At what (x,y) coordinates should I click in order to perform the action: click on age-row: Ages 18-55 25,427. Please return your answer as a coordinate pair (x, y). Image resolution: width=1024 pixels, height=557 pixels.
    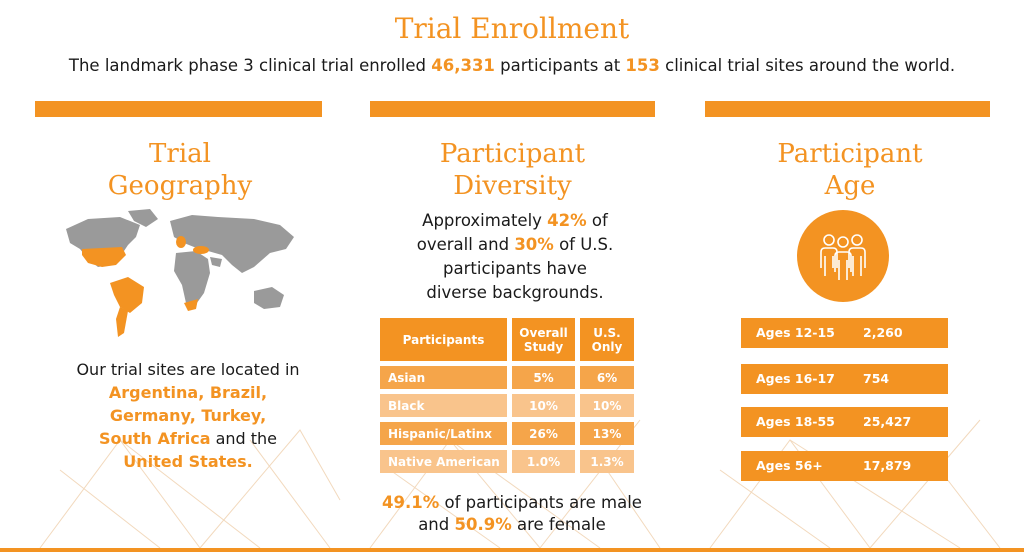
    Looking at the image, I should click on (844, 422).